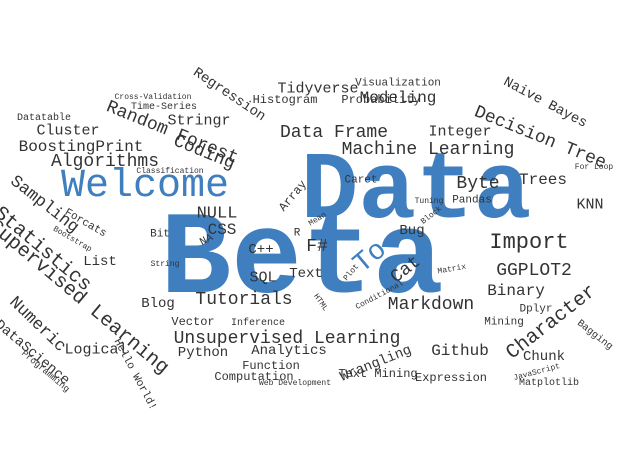 The width and height of the screenshot is (631, 450). I want to click on word-byte: Byte, so click(478, 184).